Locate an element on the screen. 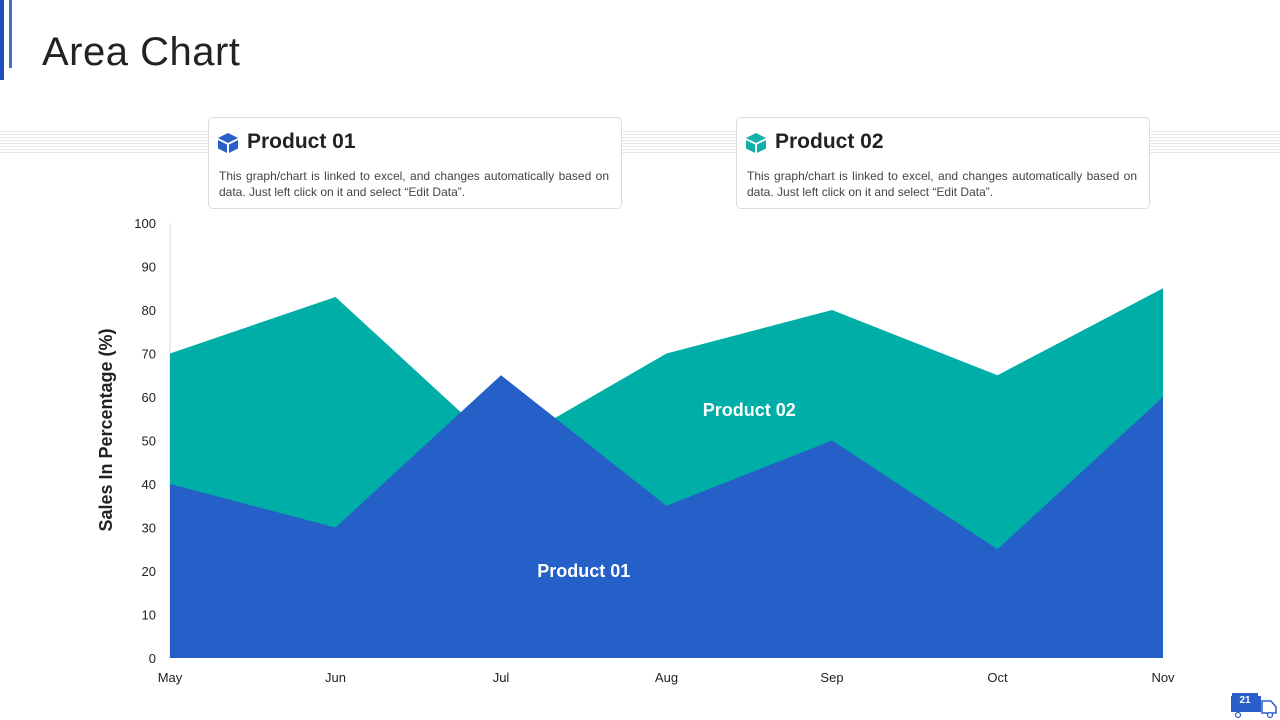  x-tick-label: Nov is located at coordinates (1163, 677).